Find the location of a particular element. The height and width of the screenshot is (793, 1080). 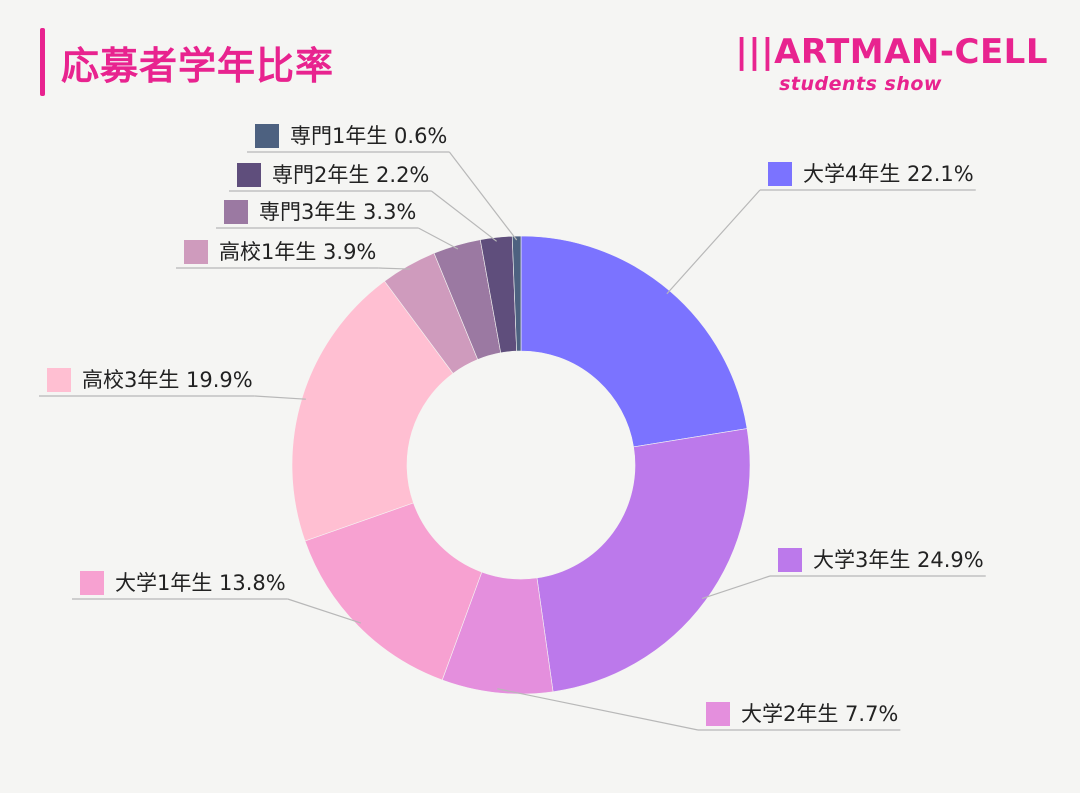

brand-logo: |||ARTMAN-CELL students show is located at coordinates (888, 64).